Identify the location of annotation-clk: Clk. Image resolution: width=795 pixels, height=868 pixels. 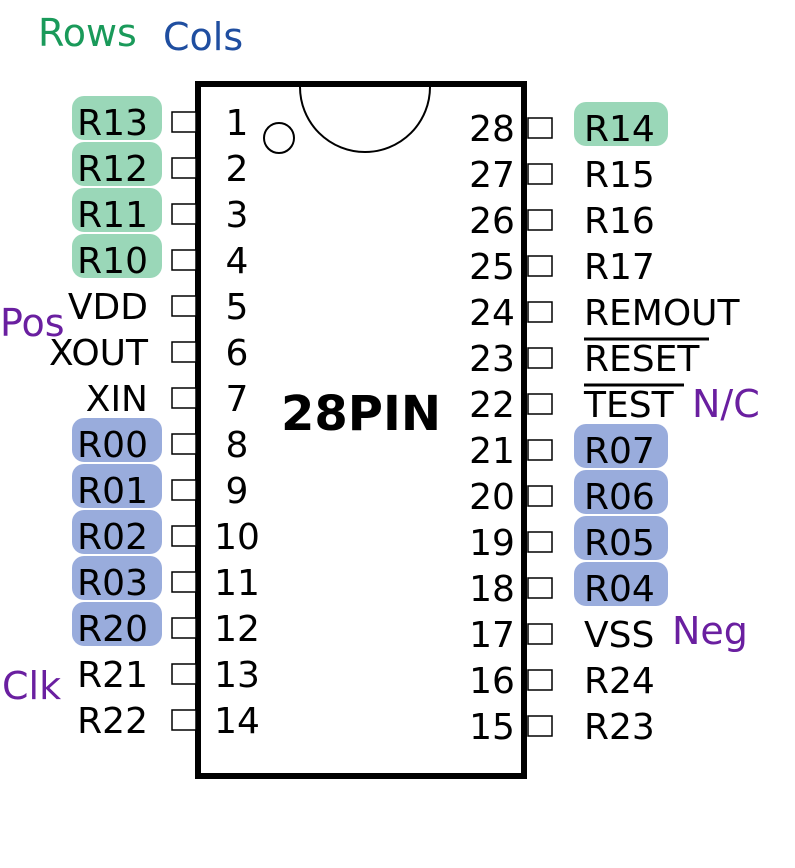
(31, 686).